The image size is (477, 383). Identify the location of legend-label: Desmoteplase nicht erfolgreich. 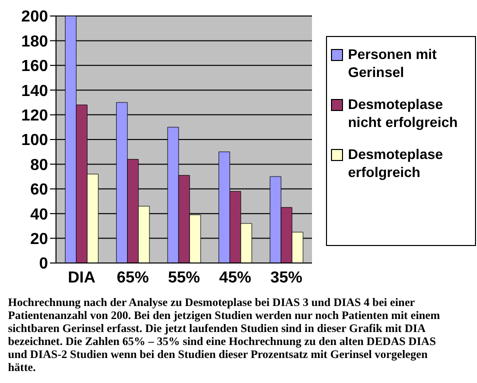
(403, 113).